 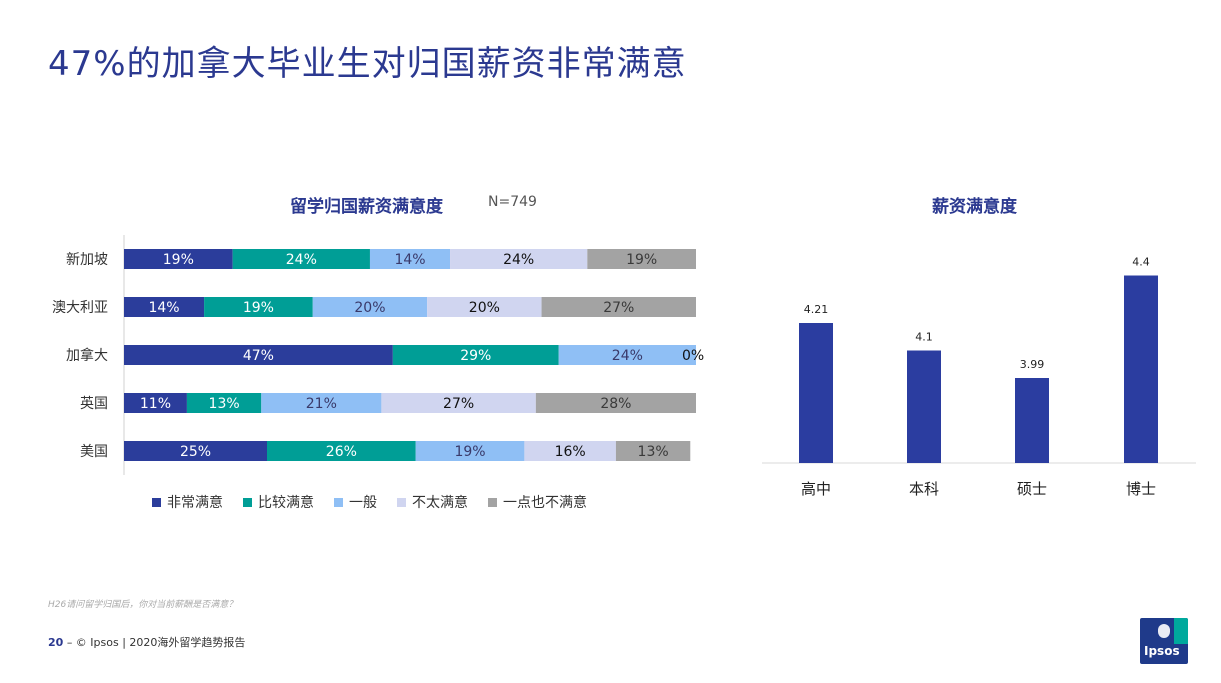 I want to click on data-label-3-3: 24%, so click(x=627, y=356).